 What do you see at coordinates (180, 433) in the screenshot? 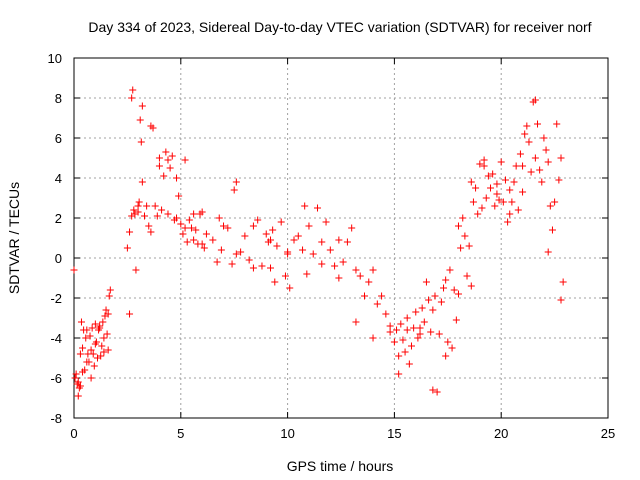
I see `x-tick-label: 5` at bounding box center [180, 433].